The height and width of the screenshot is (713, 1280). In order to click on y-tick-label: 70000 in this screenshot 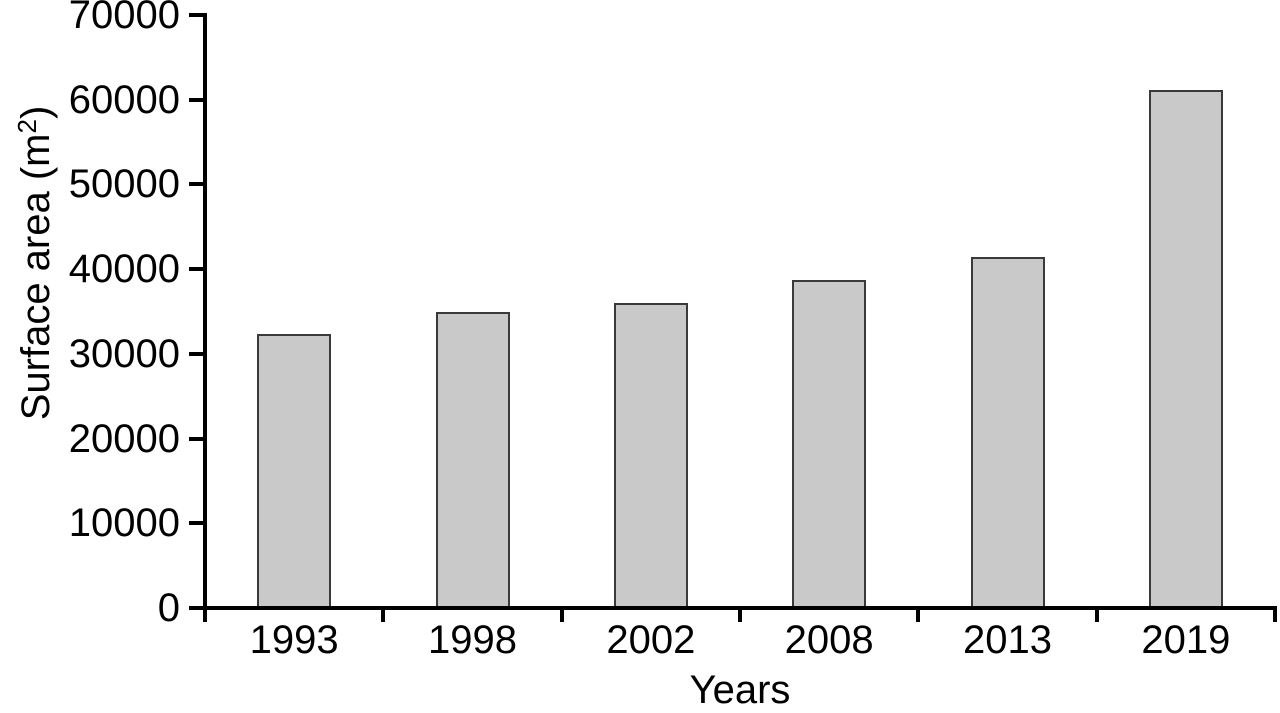, I will do `click(124, 18)`.